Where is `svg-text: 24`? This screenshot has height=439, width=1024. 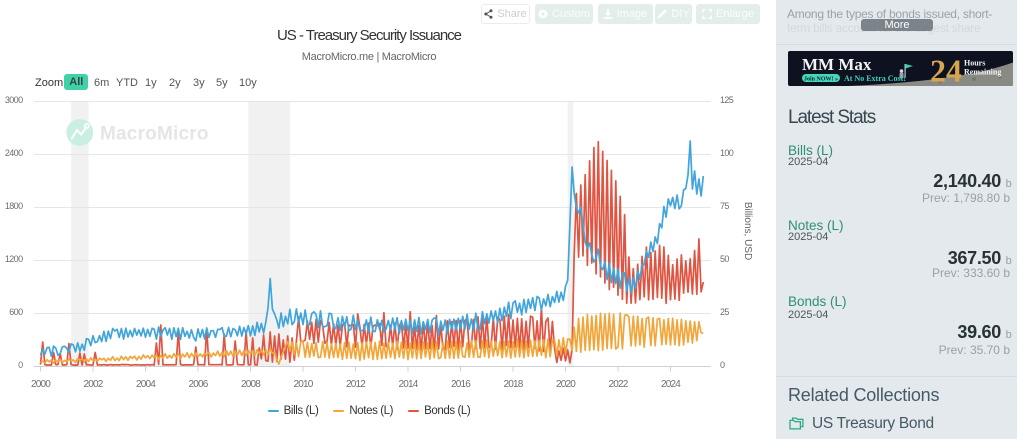 svg-text: 24 is located at coordinates (946, 70).